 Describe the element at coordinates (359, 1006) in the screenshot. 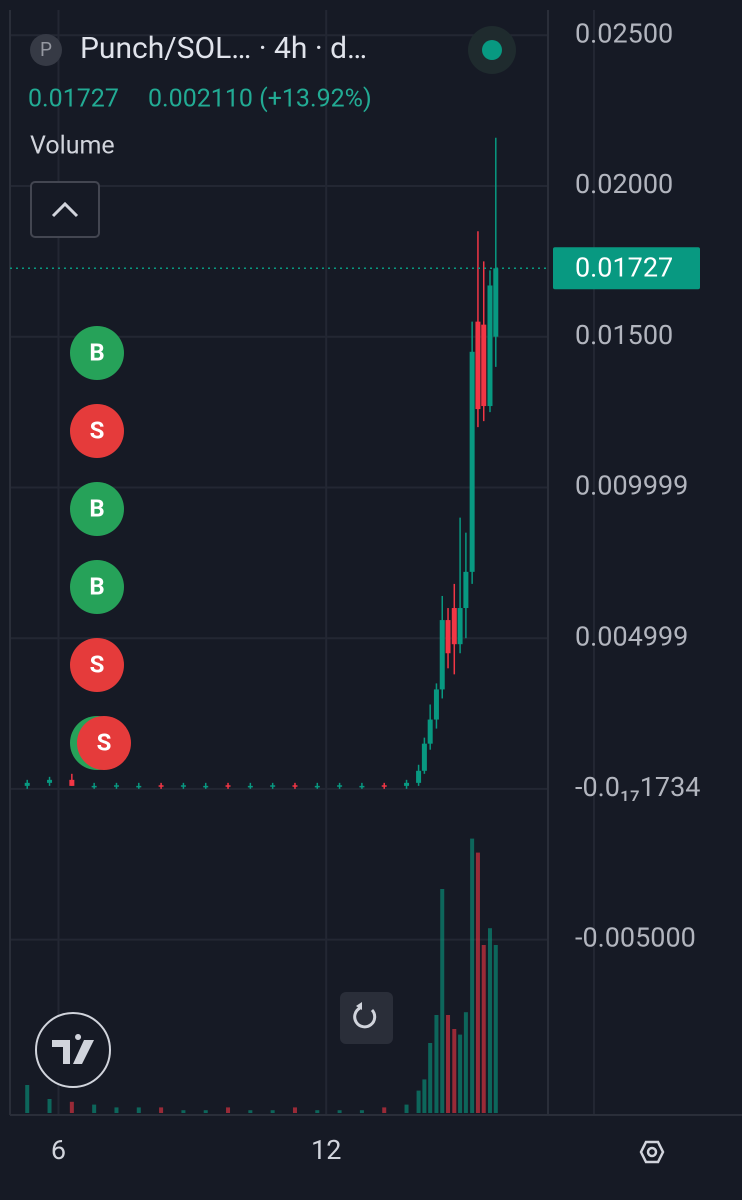

I see `reset-arrow` at that location.